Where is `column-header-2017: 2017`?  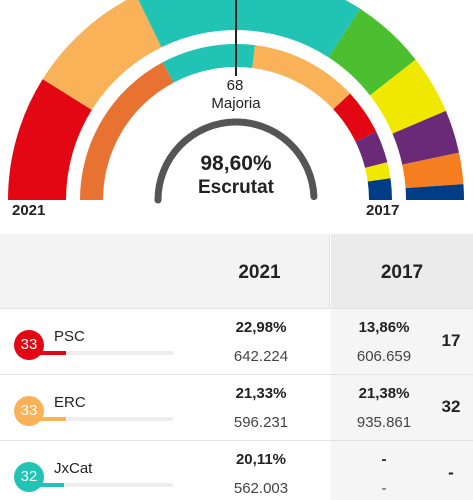
column-header-2017: 2017 is located at coordinates (402, 271).